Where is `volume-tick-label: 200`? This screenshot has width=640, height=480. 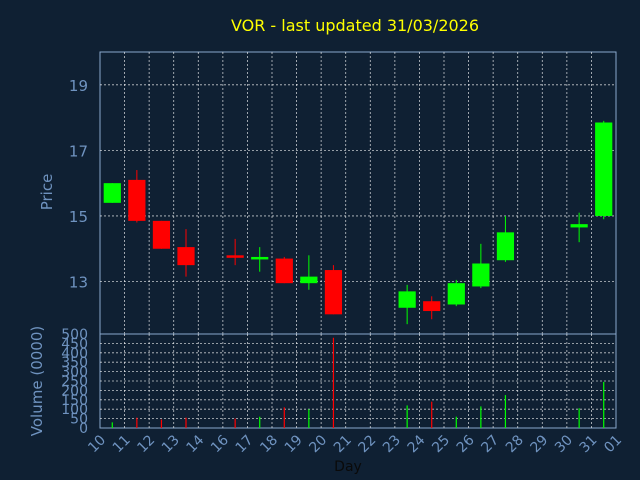 volume-tick-label: 200 is located at coordinates (74, 391).